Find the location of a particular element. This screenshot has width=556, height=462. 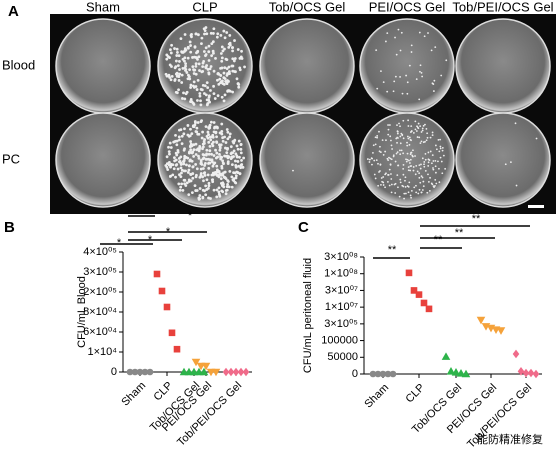

watermark: 能防精准修复 is located at coordinates (510, 439).